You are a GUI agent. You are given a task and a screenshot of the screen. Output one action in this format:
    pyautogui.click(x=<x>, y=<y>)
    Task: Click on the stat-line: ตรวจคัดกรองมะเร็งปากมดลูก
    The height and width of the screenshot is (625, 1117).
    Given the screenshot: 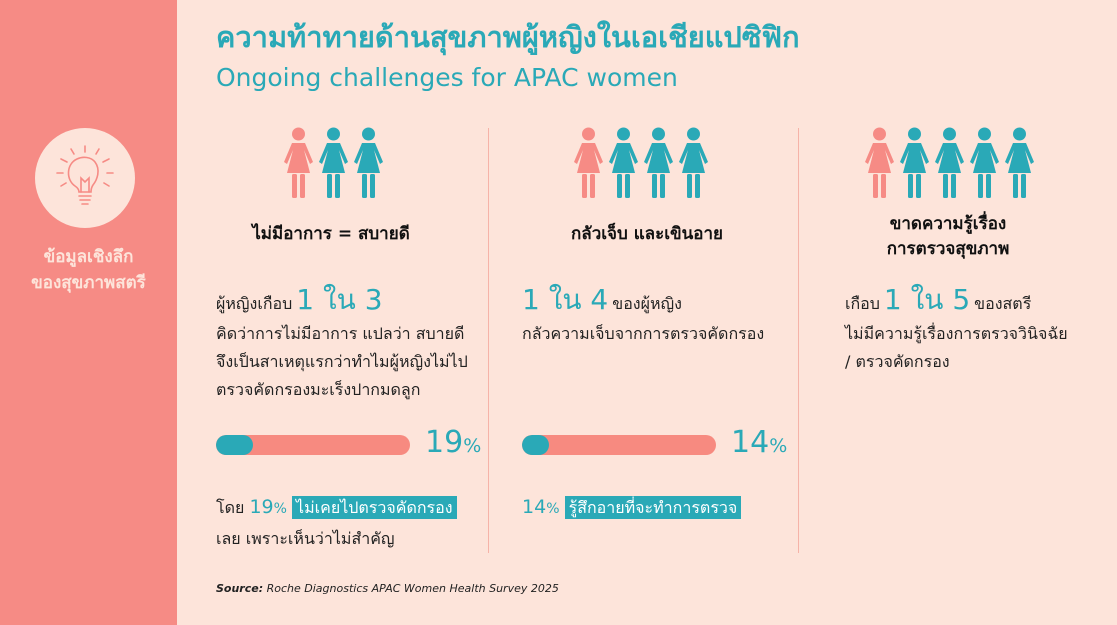 What is the action you would take?
    pyautogui.click(x=318, y=389)
    